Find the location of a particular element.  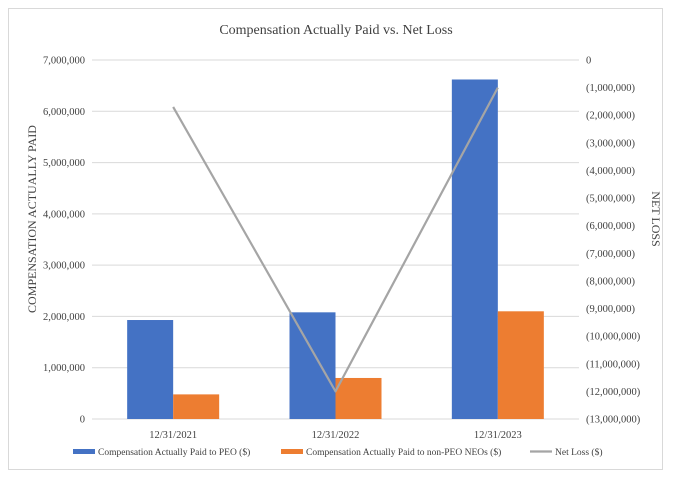

legend-non-peo-swatch is located at coordinates (292, 451).